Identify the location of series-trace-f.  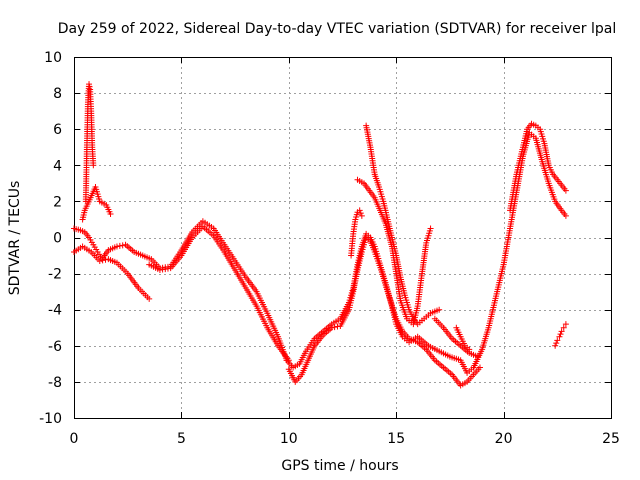
(394, 252).